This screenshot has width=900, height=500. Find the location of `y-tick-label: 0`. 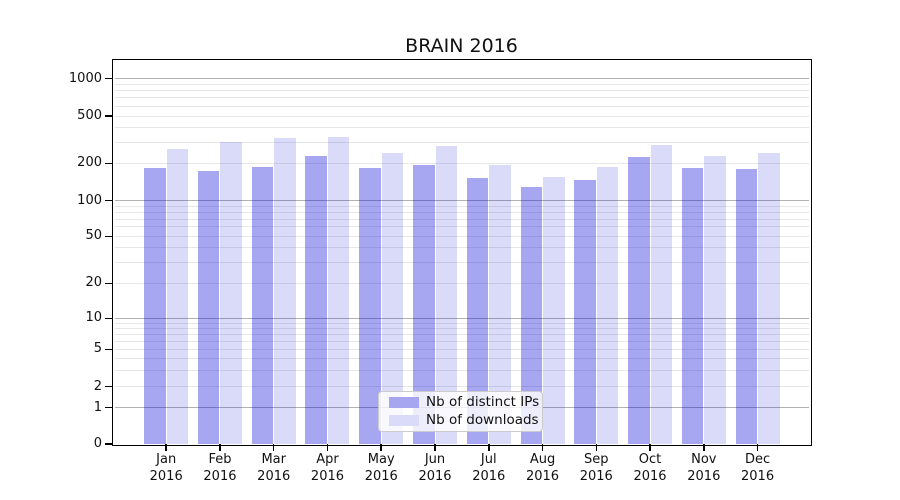

y-tick-label: 0 is located at coordinates (97, 443).